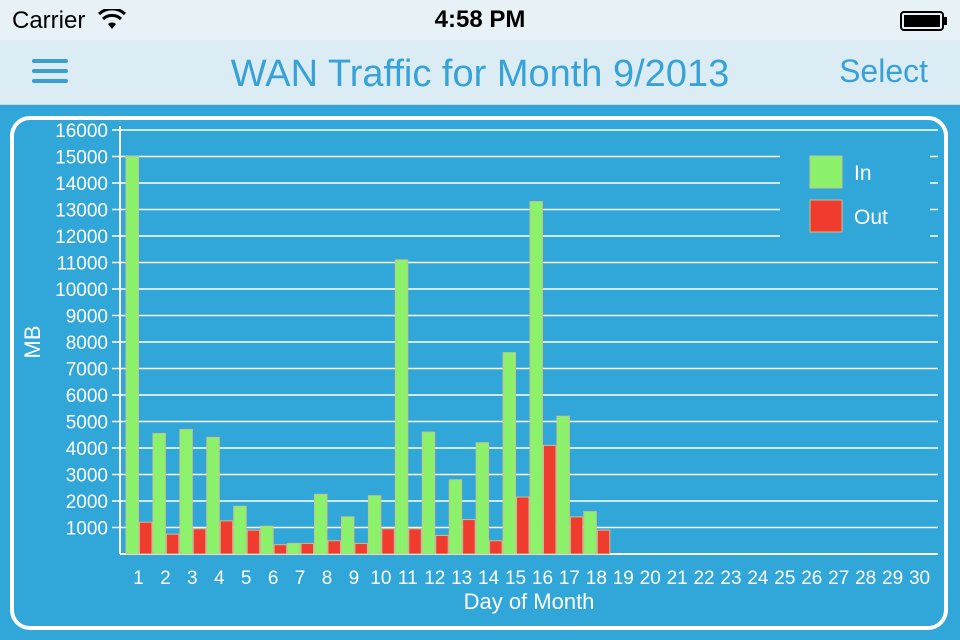 The width and height of the screenshot is (960, 640). Describe the element at coordinates (892, 578) in the screenshot. I see `x-tick-label: 29` at that location.